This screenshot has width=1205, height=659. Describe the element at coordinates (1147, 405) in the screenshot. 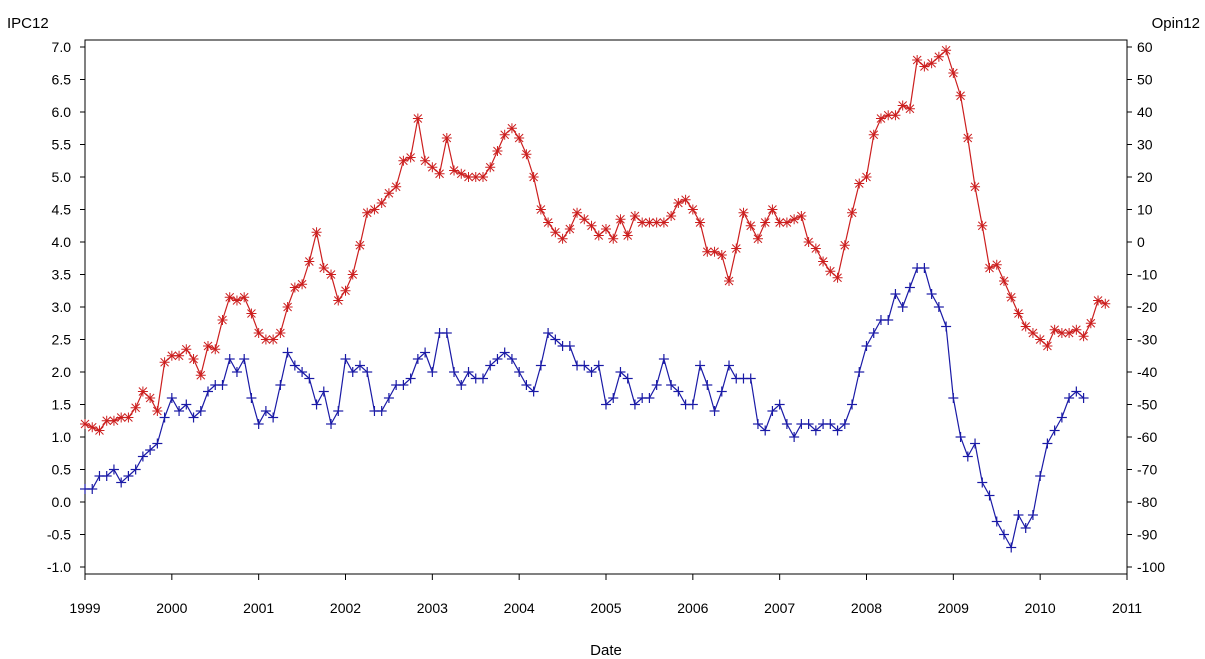

I see `y-right-tick-label: -50` at that location.